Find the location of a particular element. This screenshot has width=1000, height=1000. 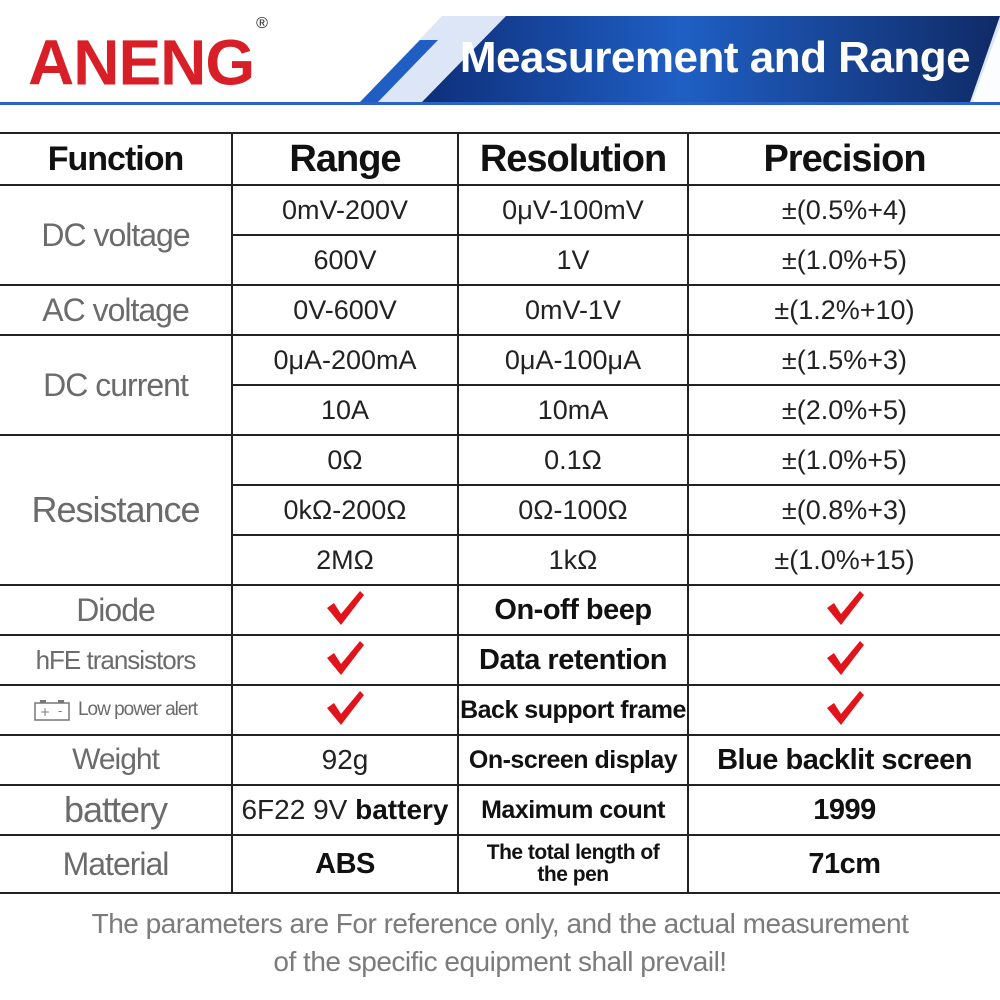

spec-maximum-count: Maximum count is located at coordinates (573, 810).